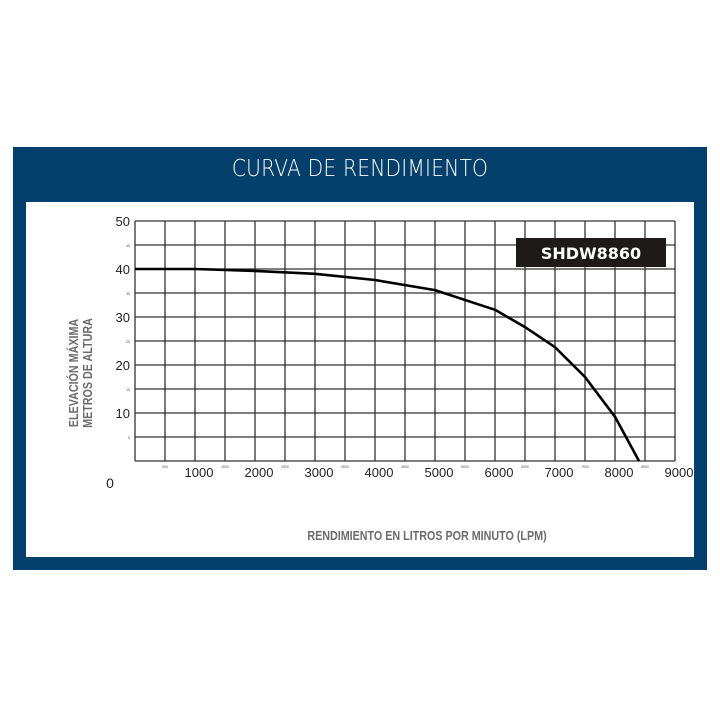 Image resolution: width=720 pixels, height=720 pixels. What do you see at coordinates (259, 472) in the screenshot?
I see `x-tick-label: 2000` at bounding box center [259, 472].